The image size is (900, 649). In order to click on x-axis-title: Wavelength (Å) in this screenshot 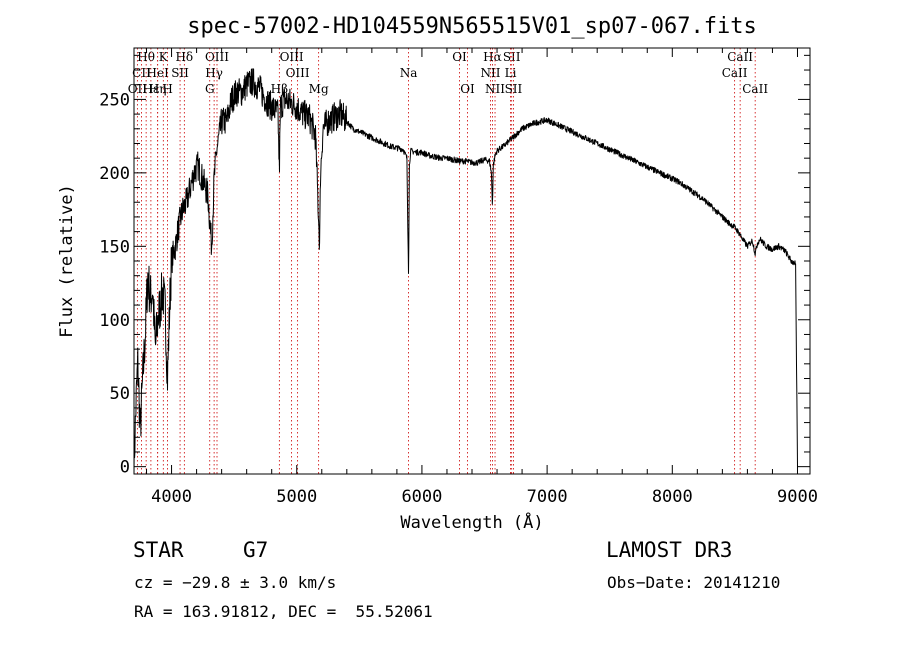, I will do `click(471, 522)`.